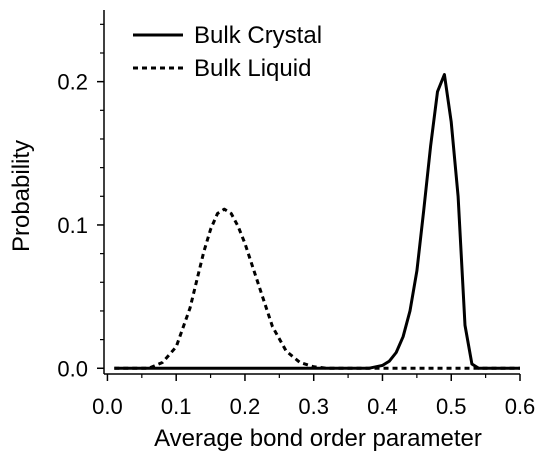  I want to click on x-tick-label: 0.0, so click(107, 406).